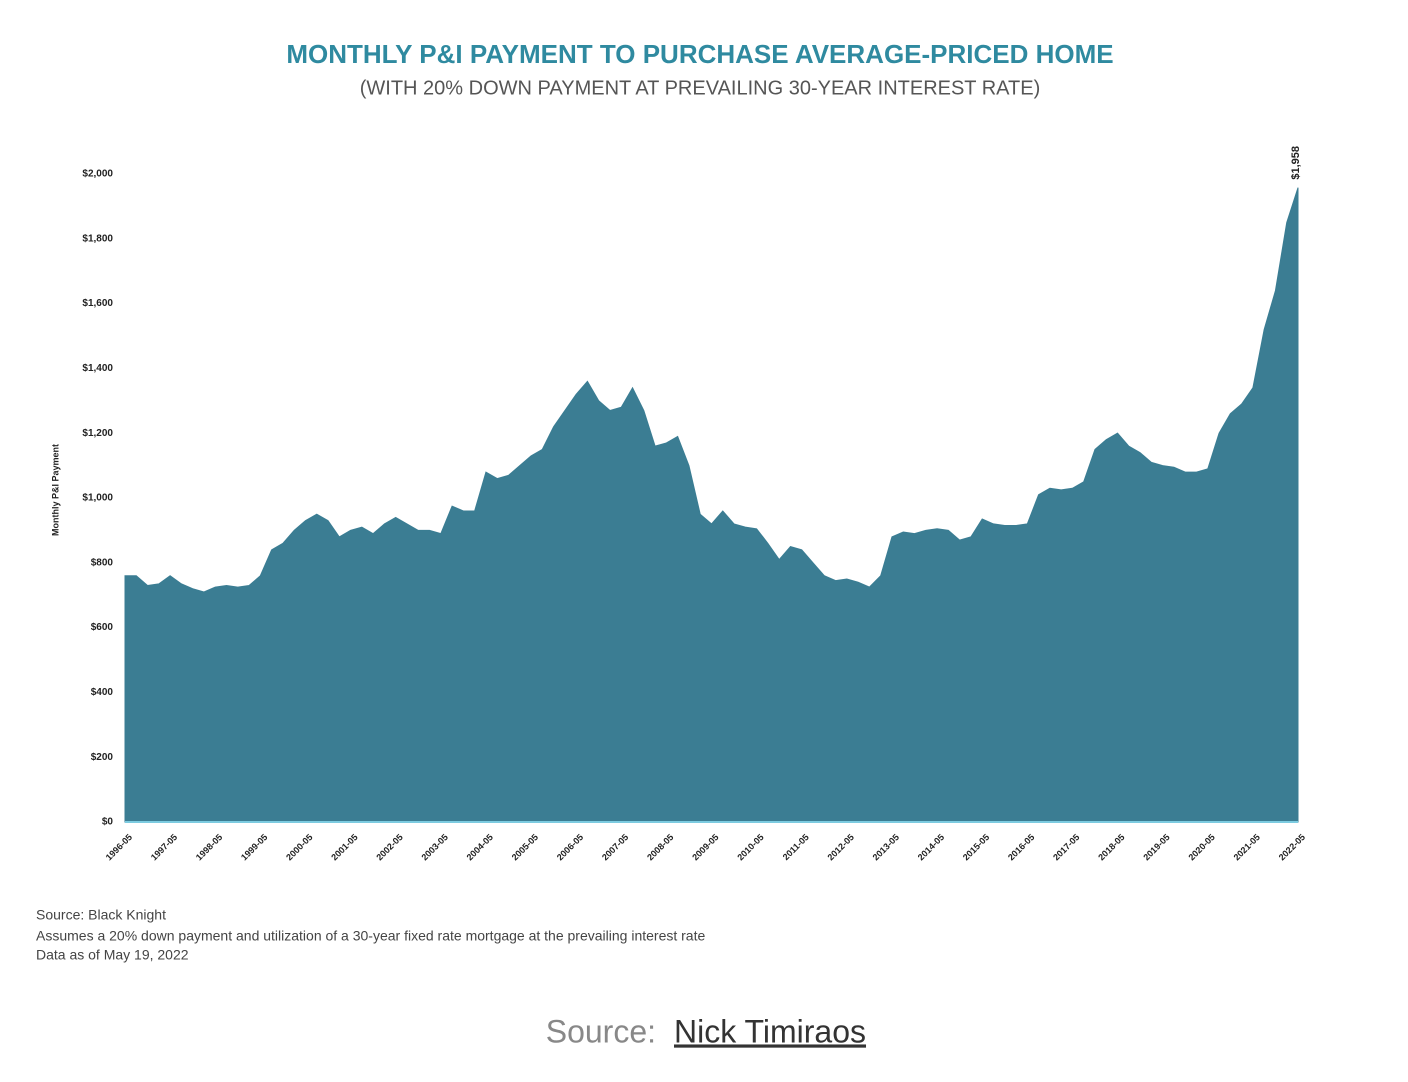  What do you see at coordinates (344, 847) in the screenshot?
I see `x-tick-label: 2001-05` at bounding box center [344, 847].